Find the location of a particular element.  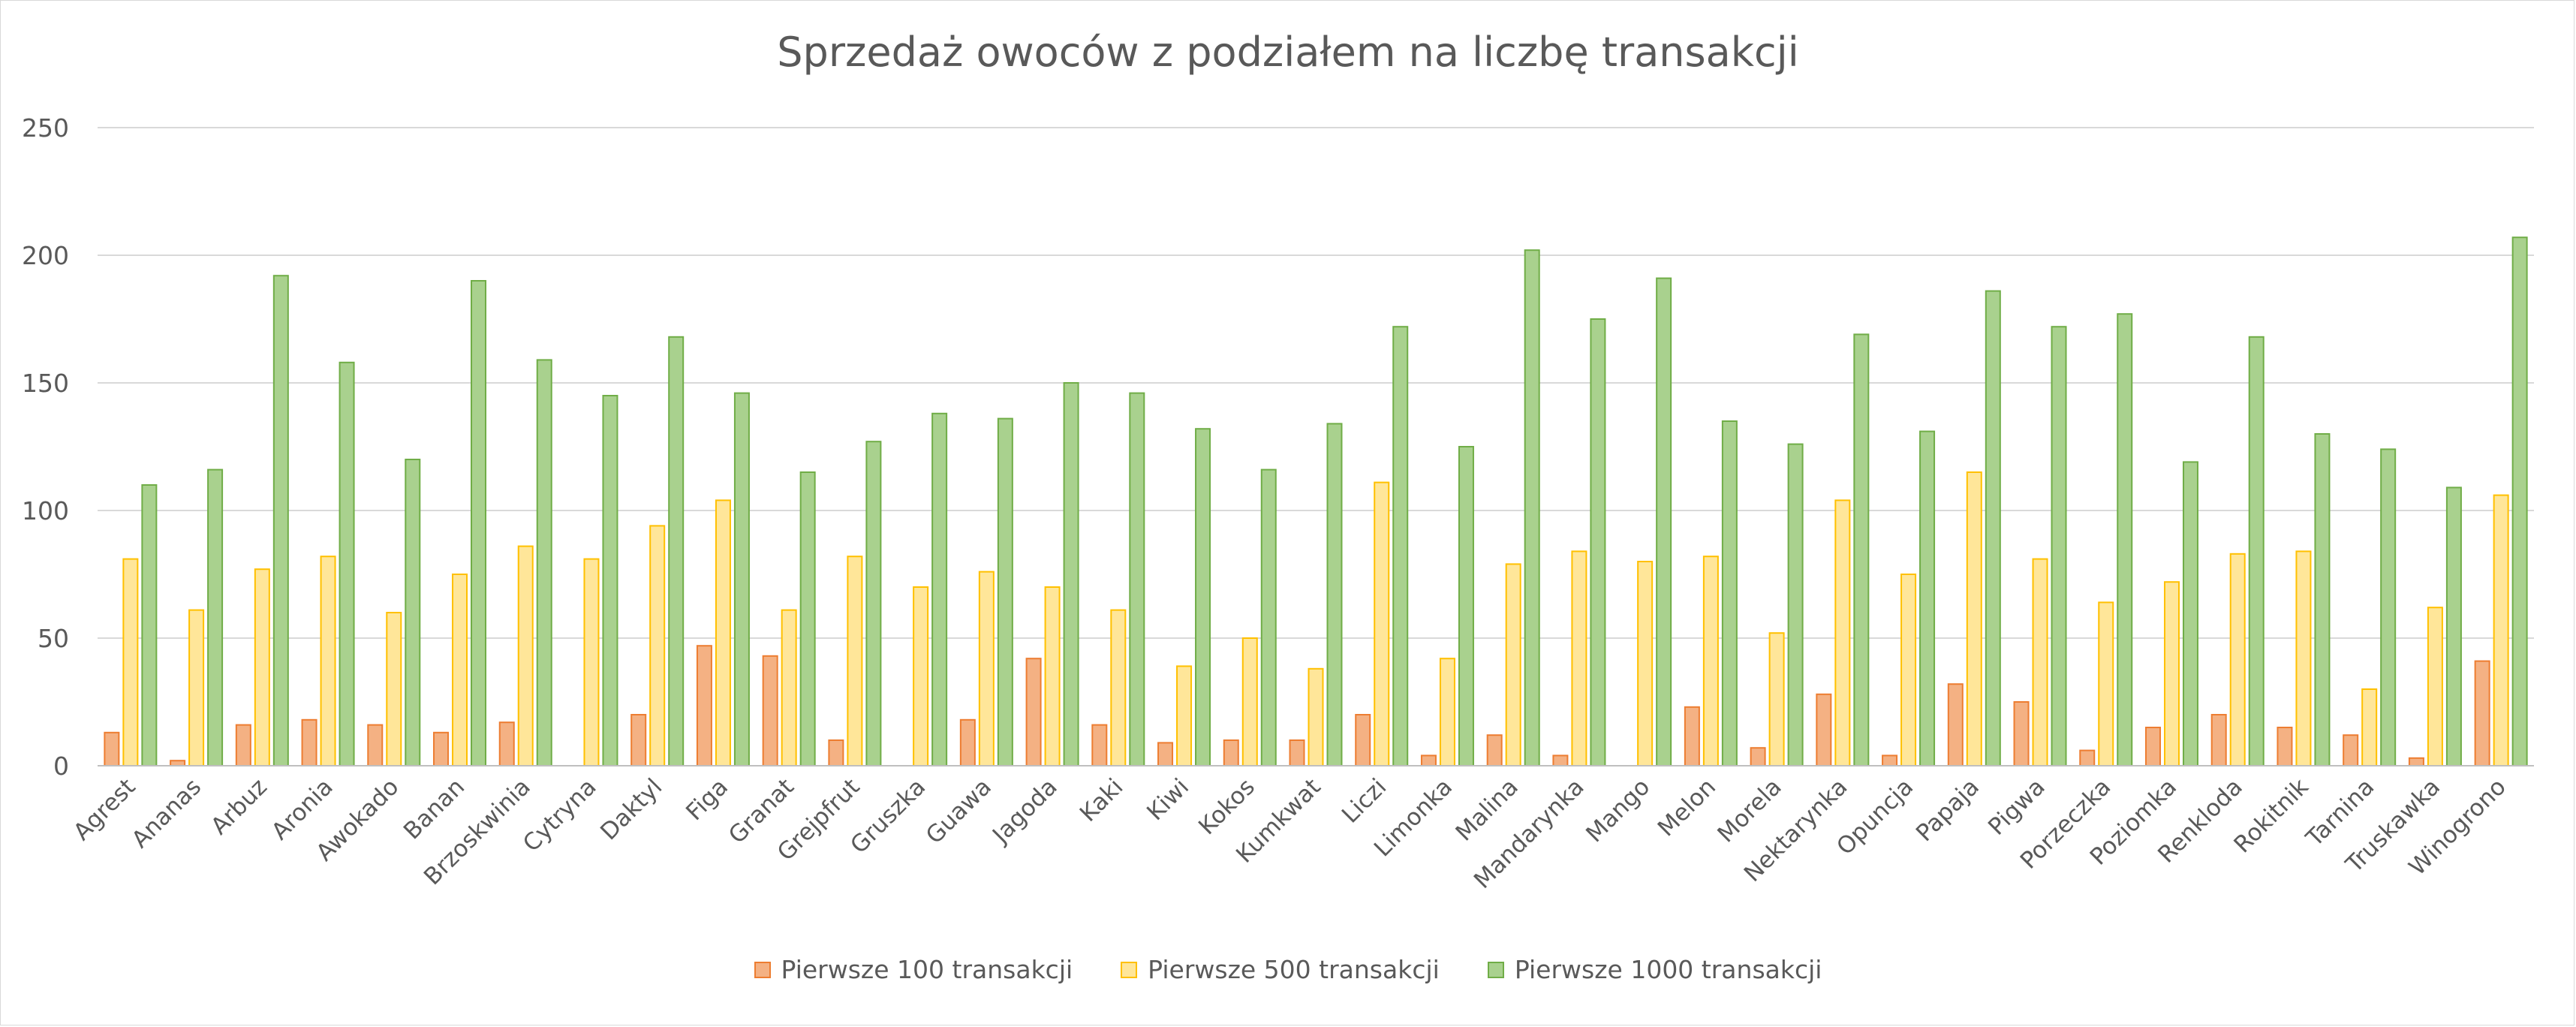

legend-item-series-2: Pierwsze 500 transakcji is located at coordinates (1280, 969).